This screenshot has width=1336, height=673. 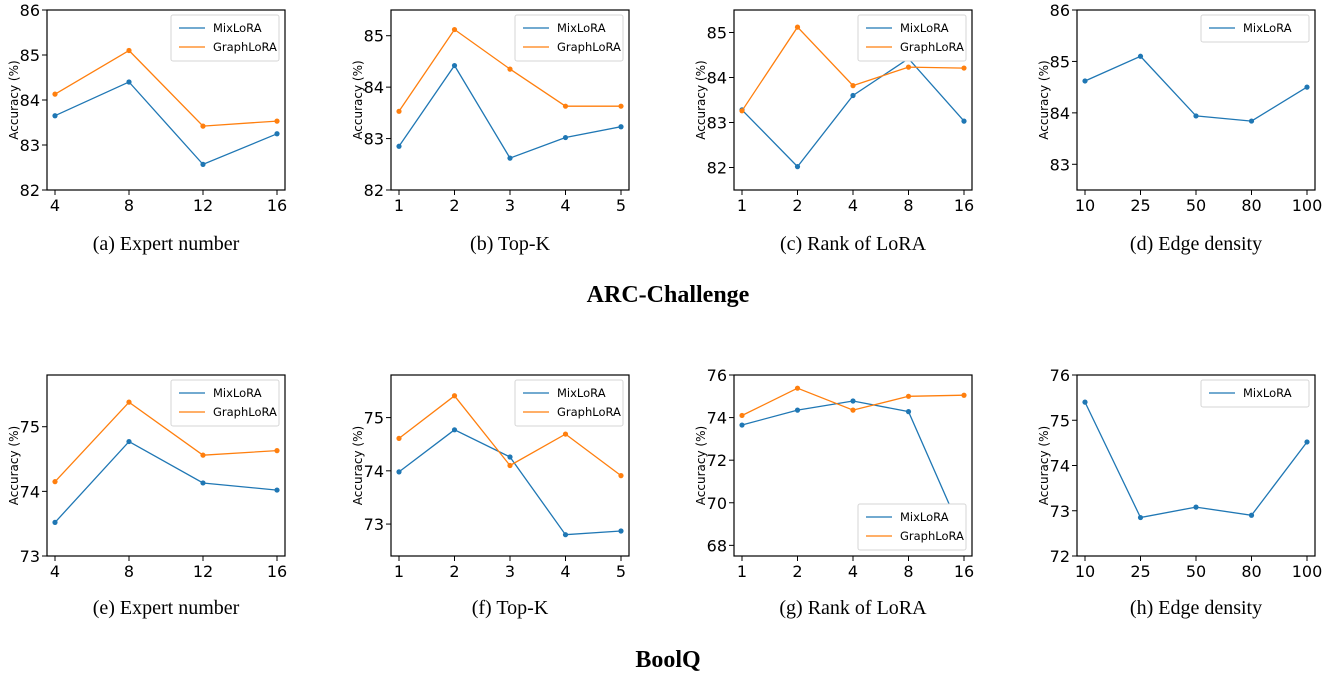 I want to click on y-tick-label: 73, so click(x=1060, y=511).